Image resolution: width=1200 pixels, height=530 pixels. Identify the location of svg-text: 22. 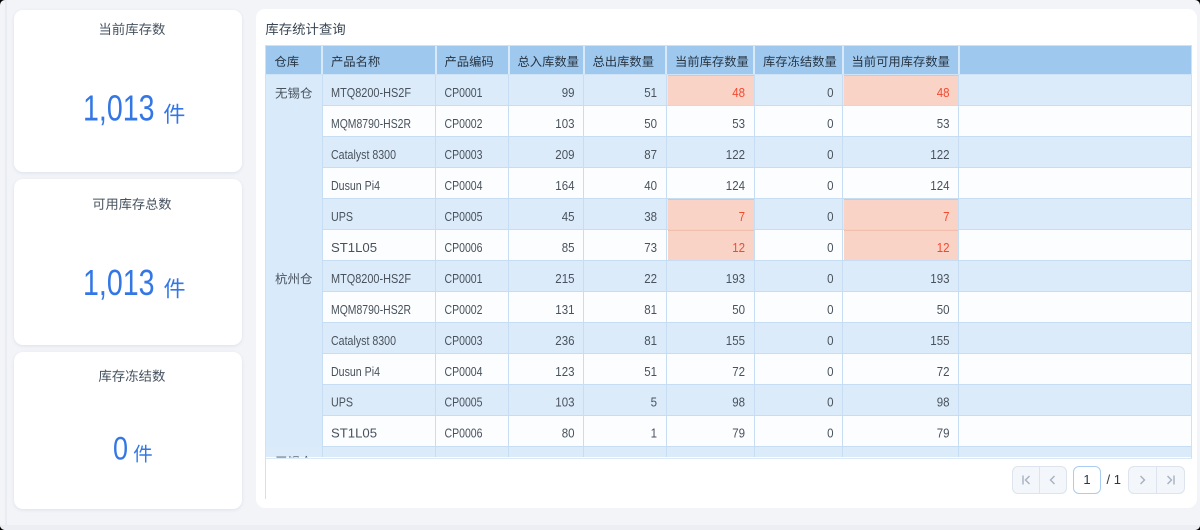
(650, 278).